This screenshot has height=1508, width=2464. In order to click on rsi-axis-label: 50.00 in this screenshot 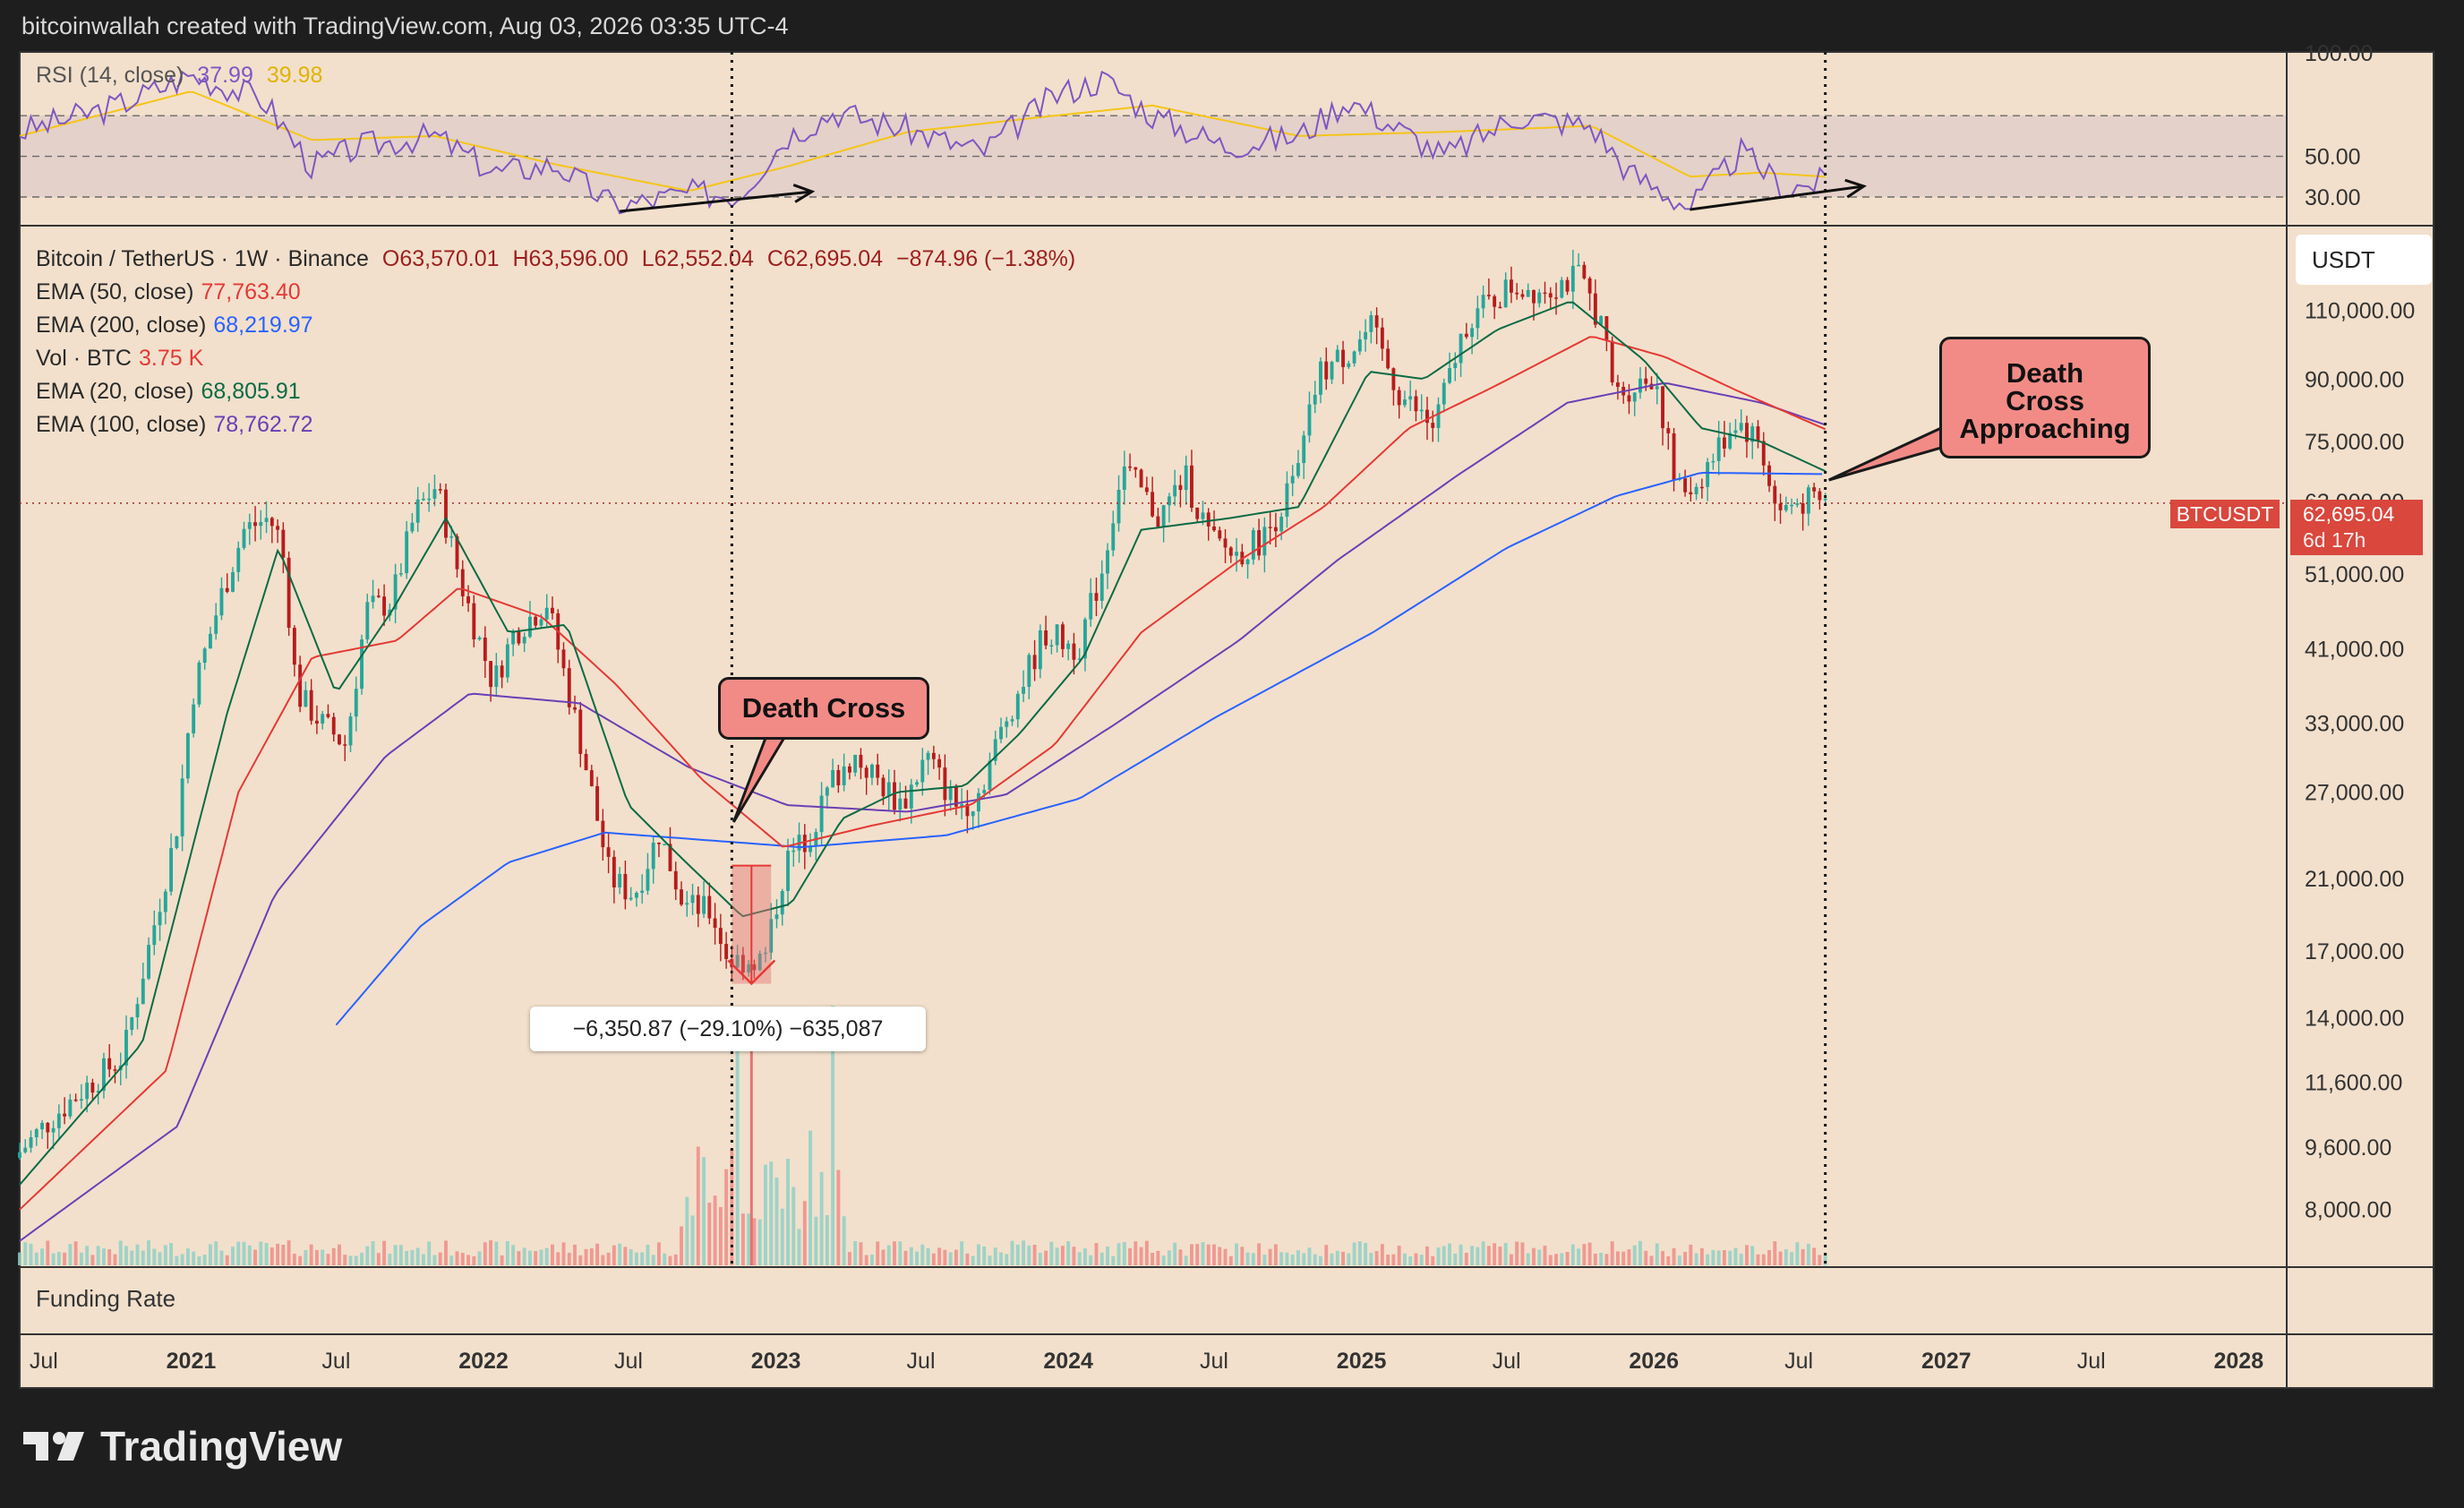, I will do `click(2333, 157)`.